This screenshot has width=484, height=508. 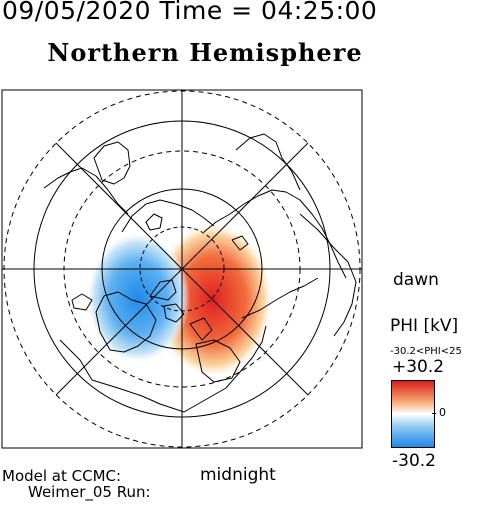 What do you see at coordinates (442, 412) in the screenshot?
I see `colorbar-zero-label: 0` at bounding box center [442, 412].